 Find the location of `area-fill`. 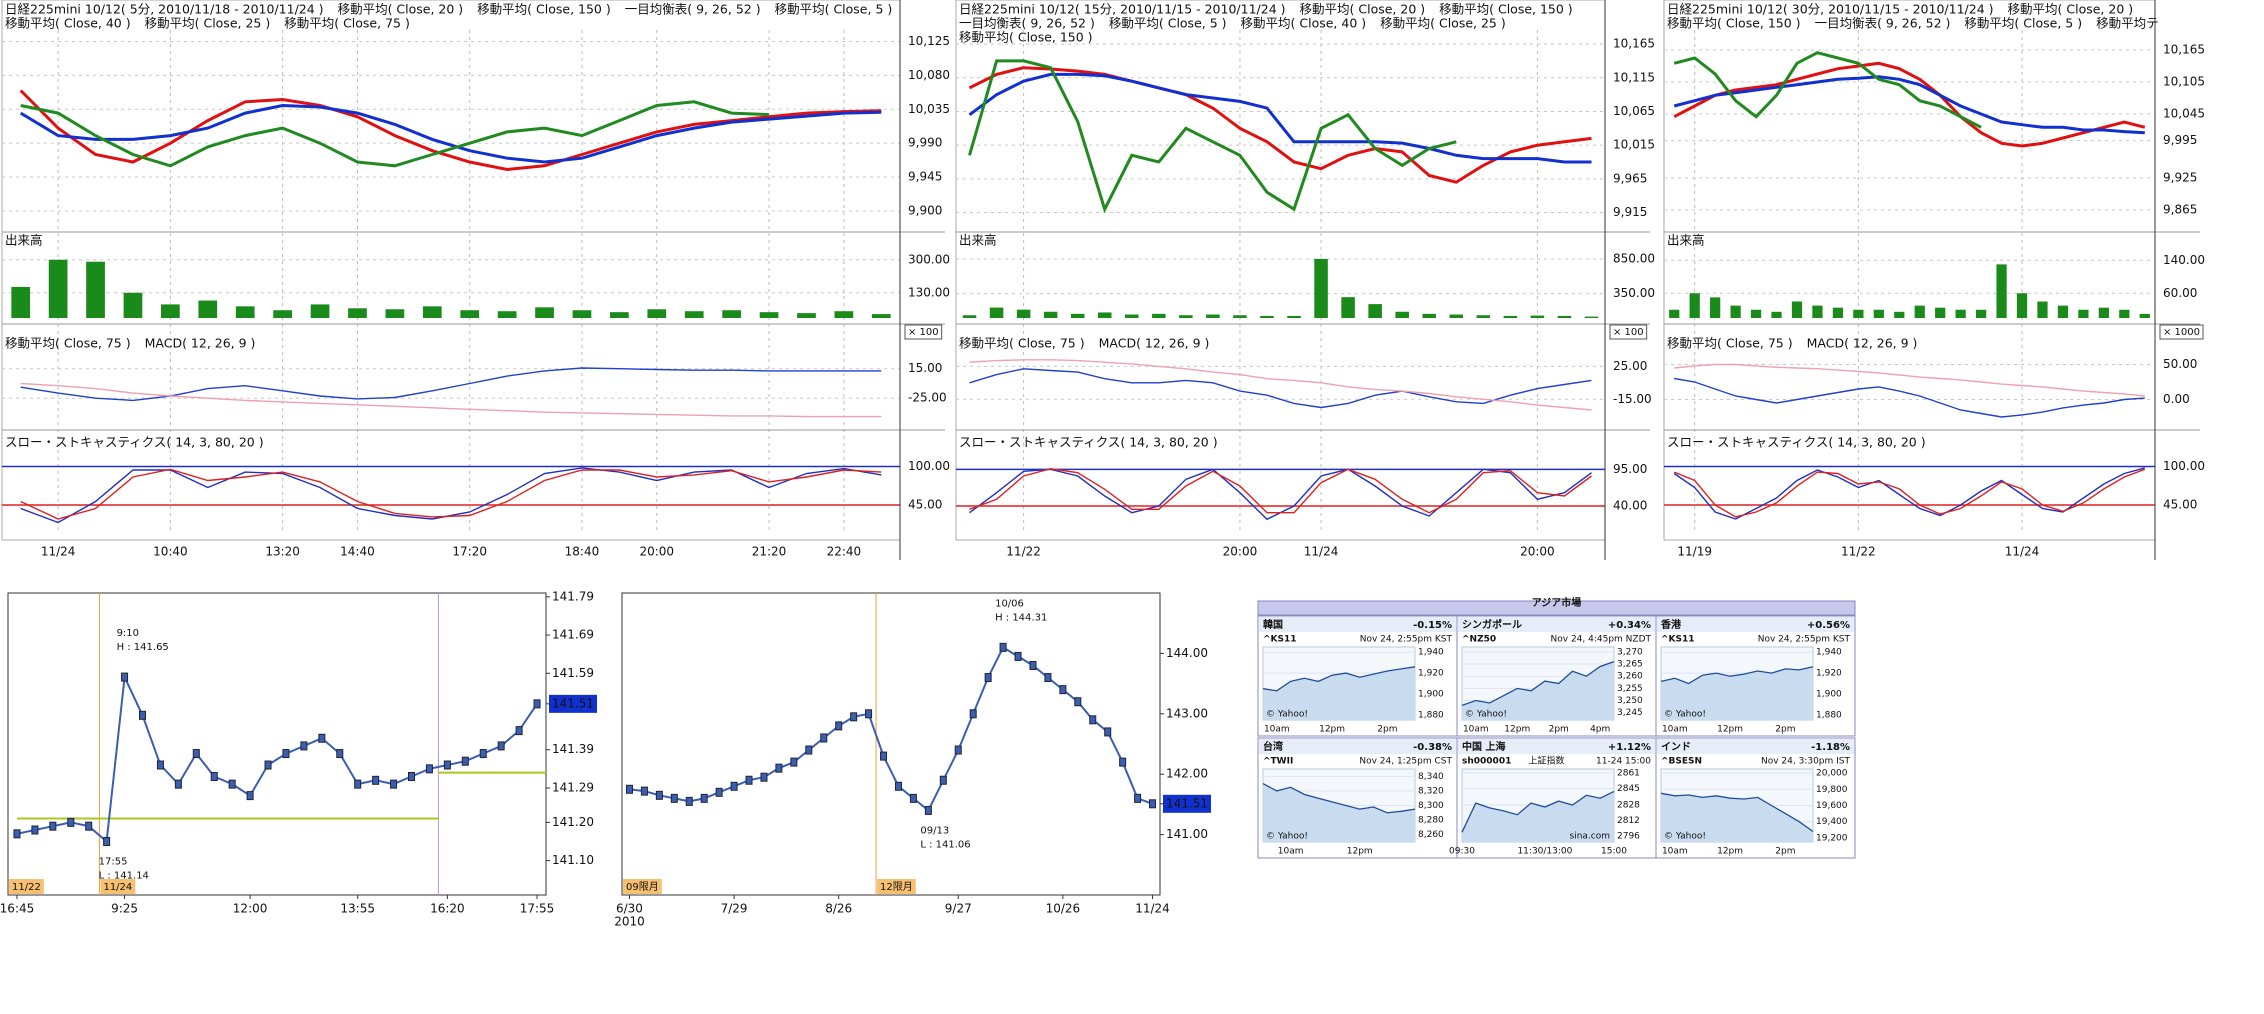

area-fill is located at coordinates (1538, 690).